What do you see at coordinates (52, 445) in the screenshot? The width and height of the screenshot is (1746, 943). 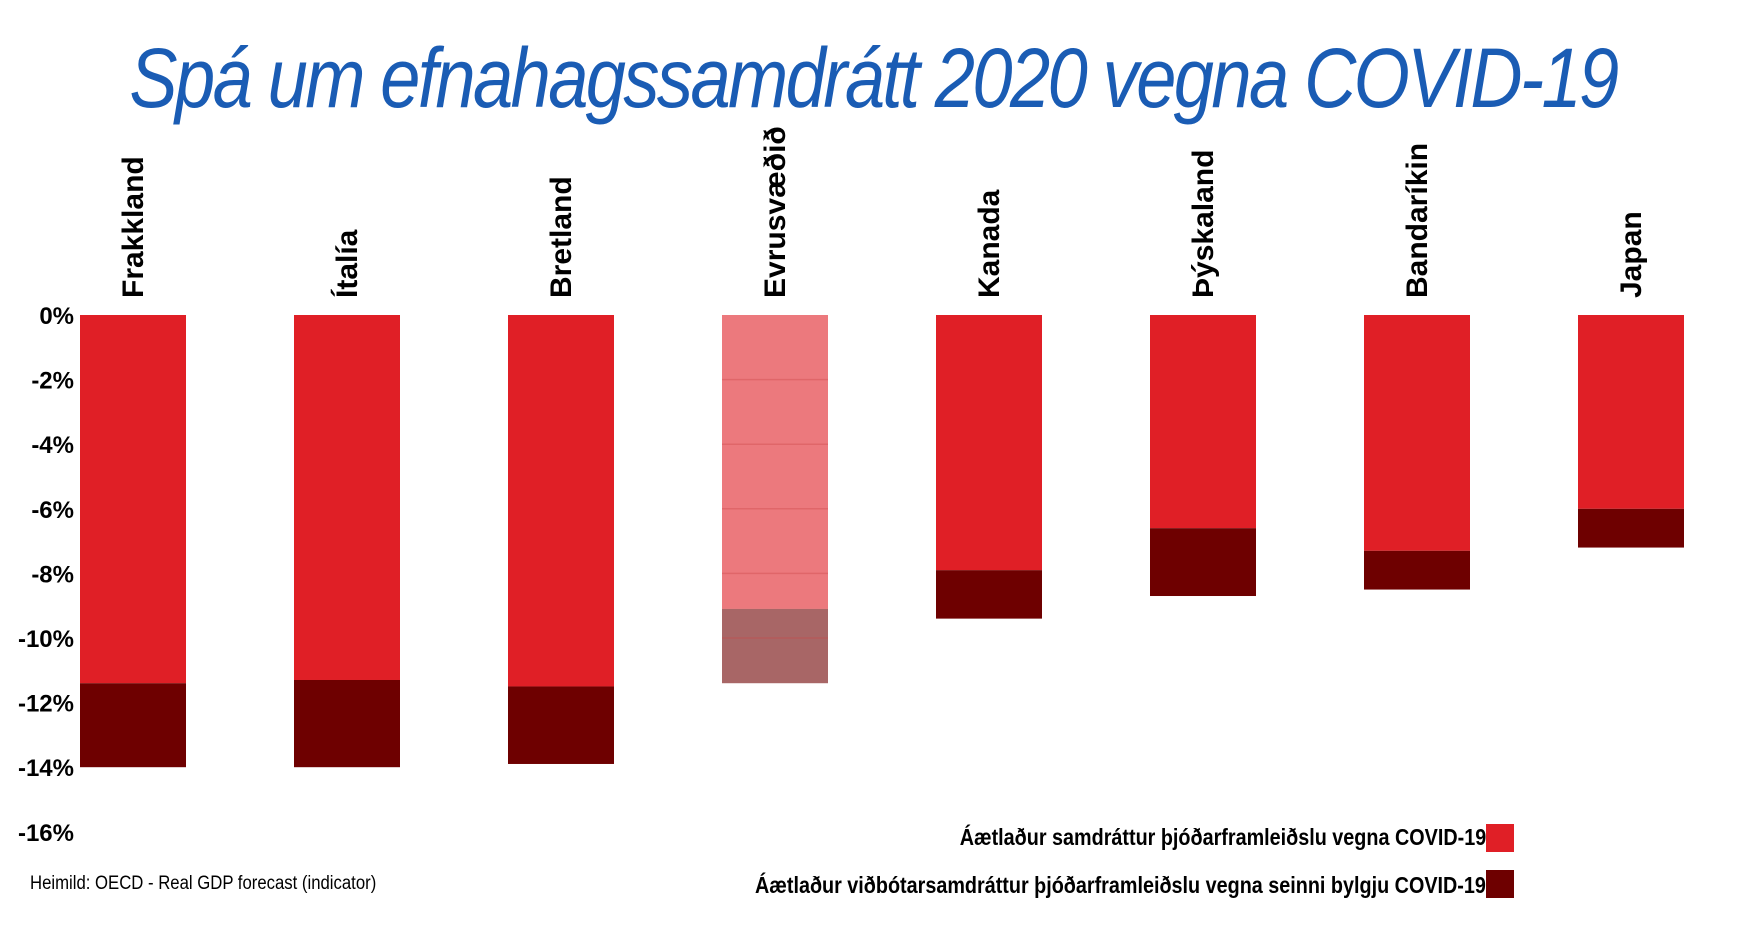 I see `y-tick-label: -4%` at bounding box center [52, 445].